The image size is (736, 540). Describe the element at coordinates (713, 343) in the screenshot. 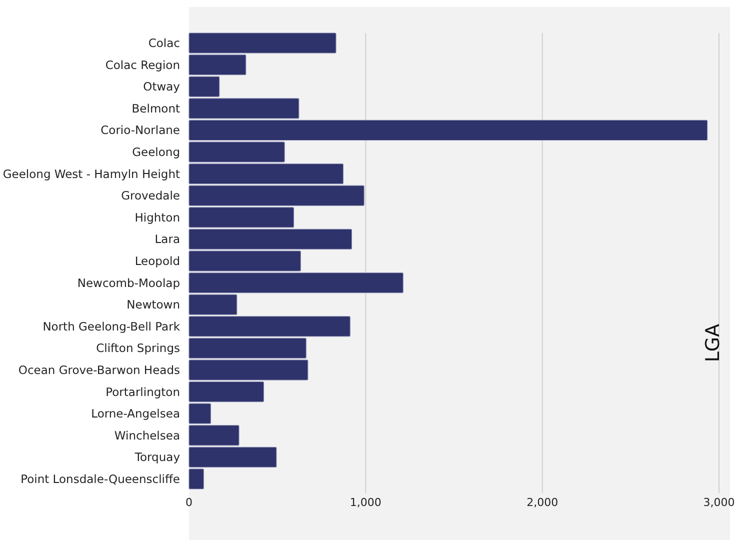

I see `y-axis-title: LGA` at that location.